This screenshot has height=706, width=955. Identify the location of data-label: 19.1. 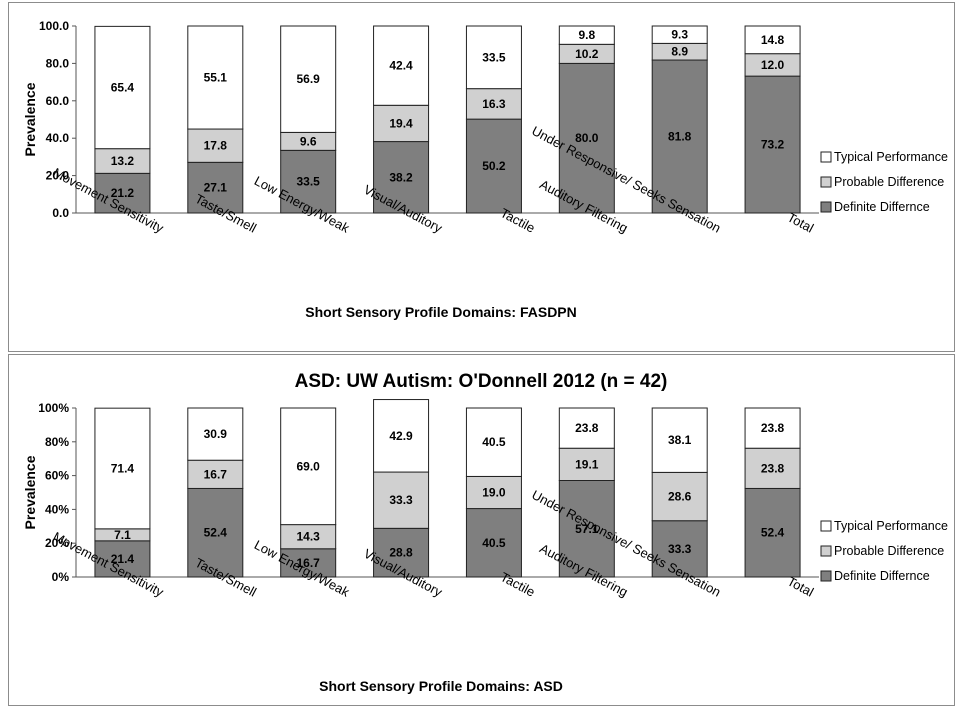
(587, 464).